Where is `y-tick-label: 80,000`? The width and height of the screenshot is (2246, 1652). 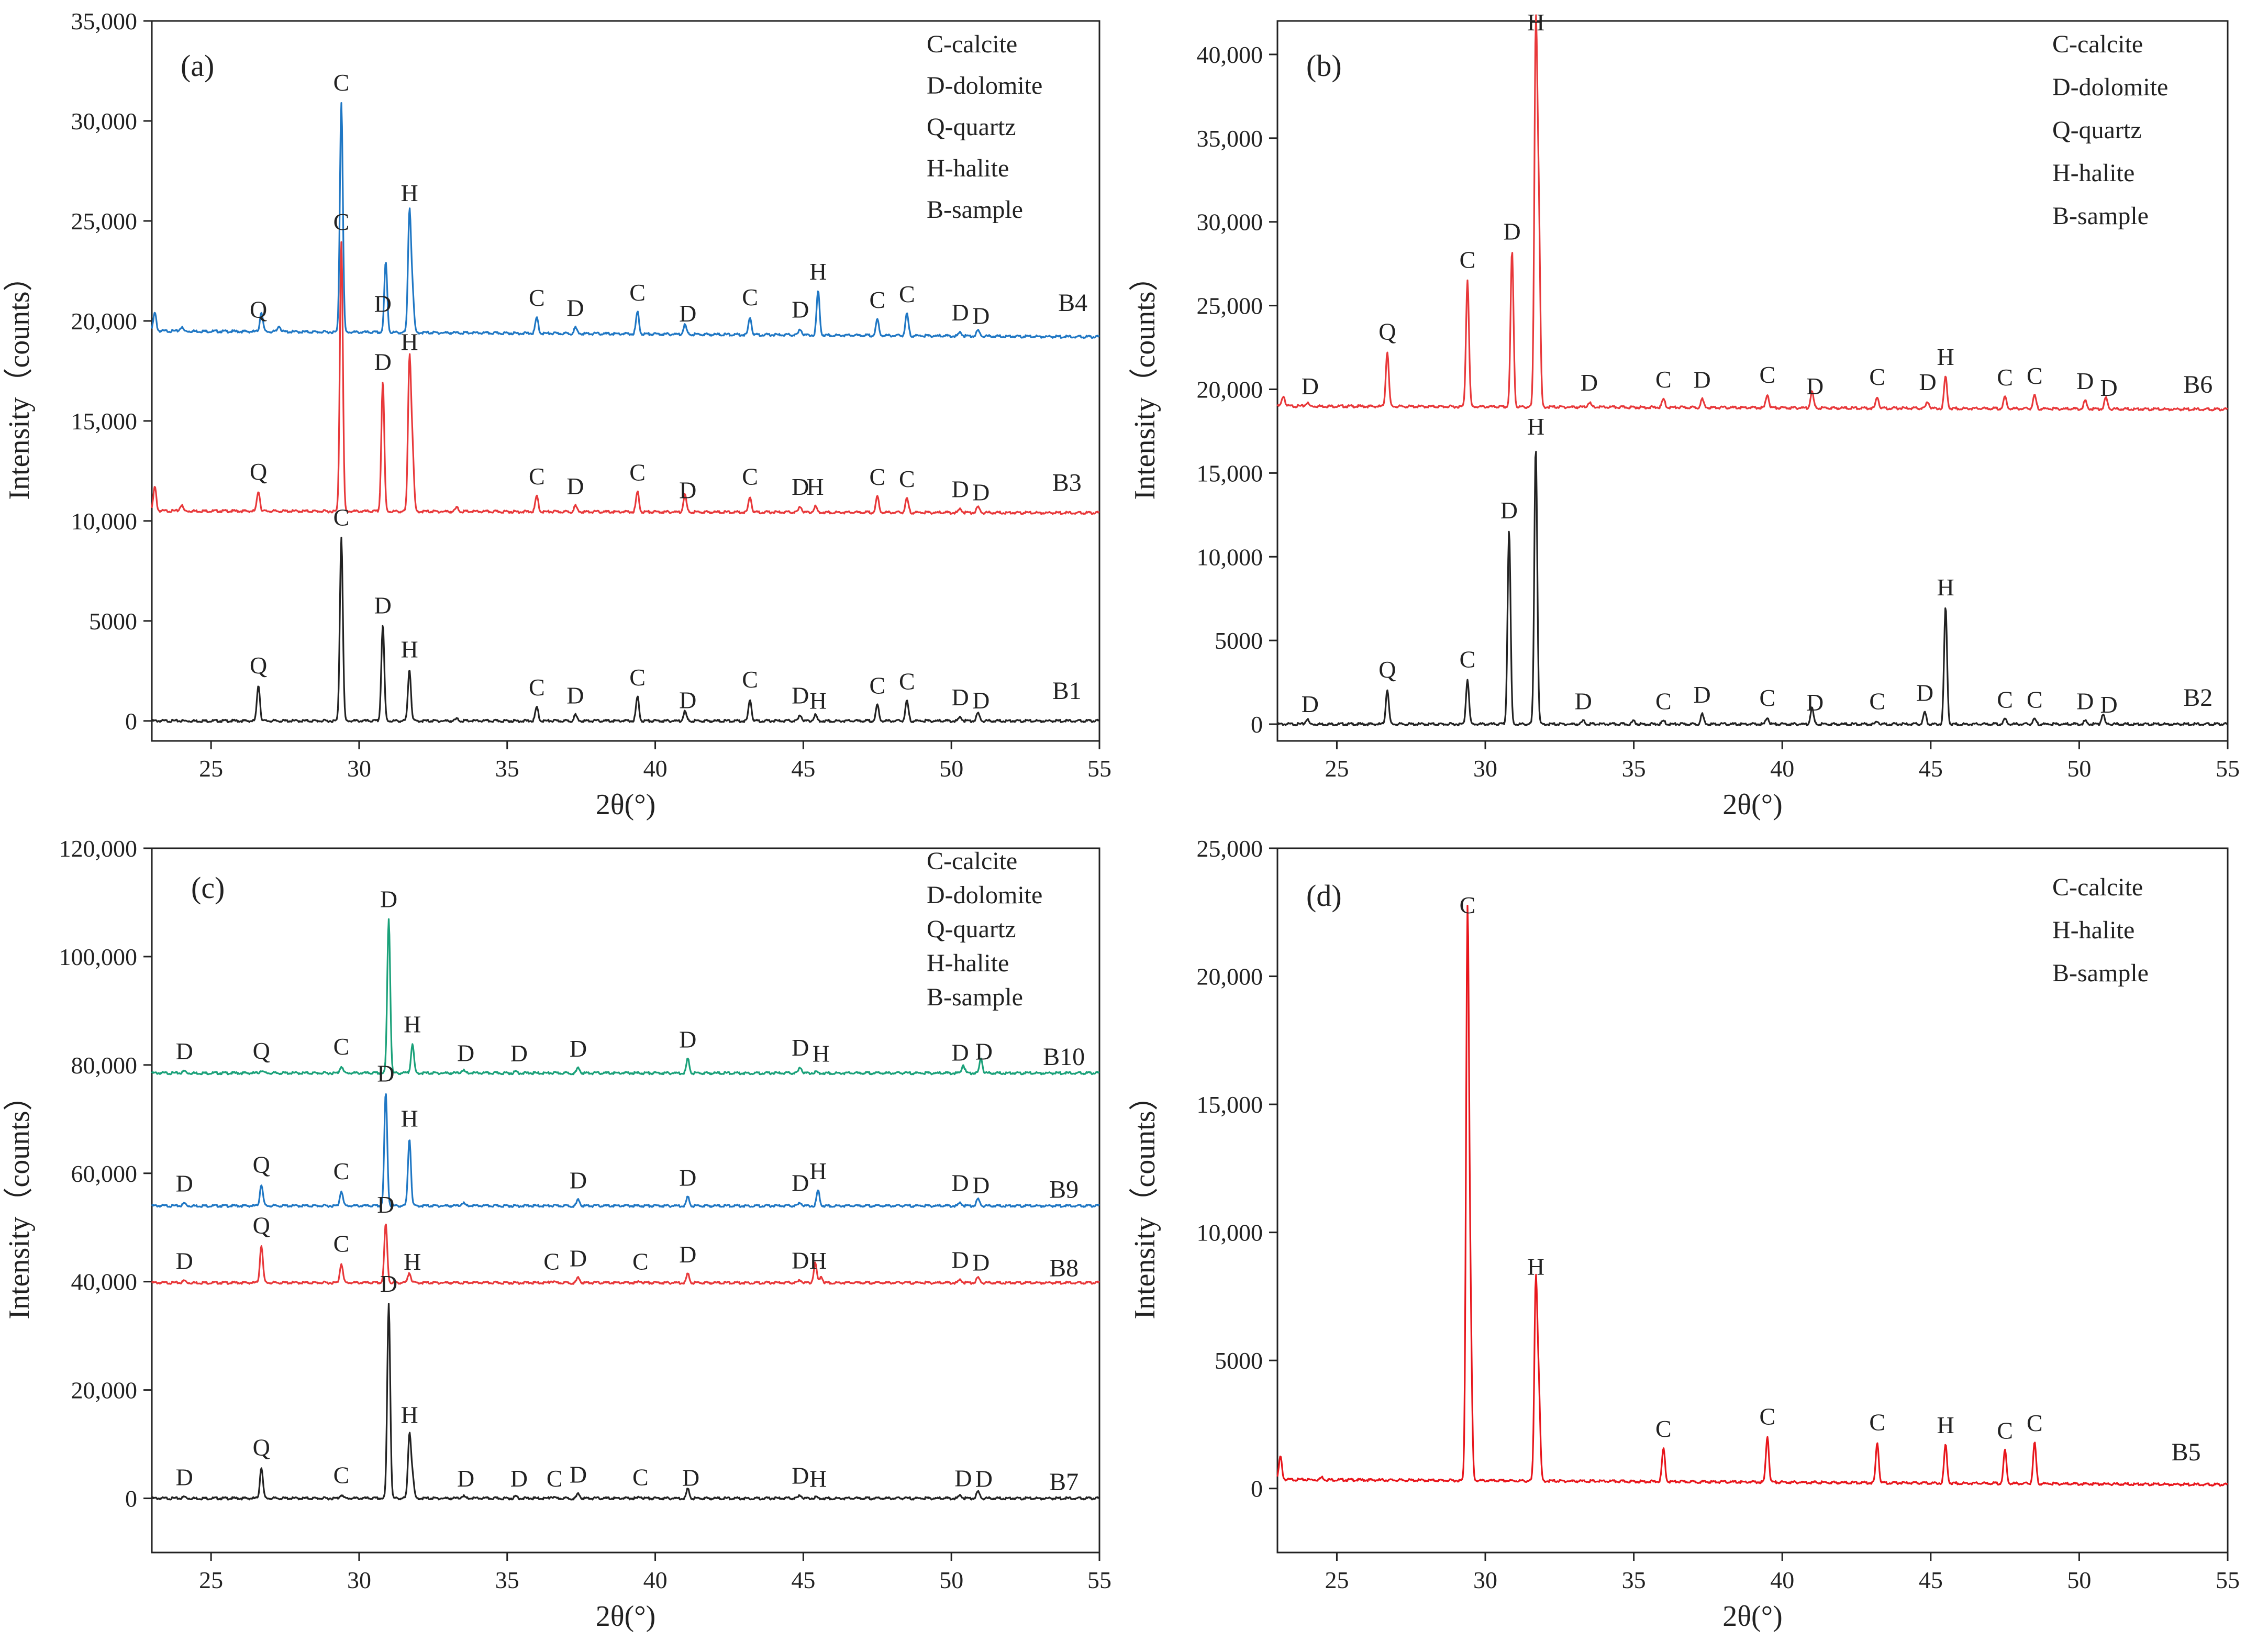 y-tick-label: 80,000 is located at coordinates (104, 1065).